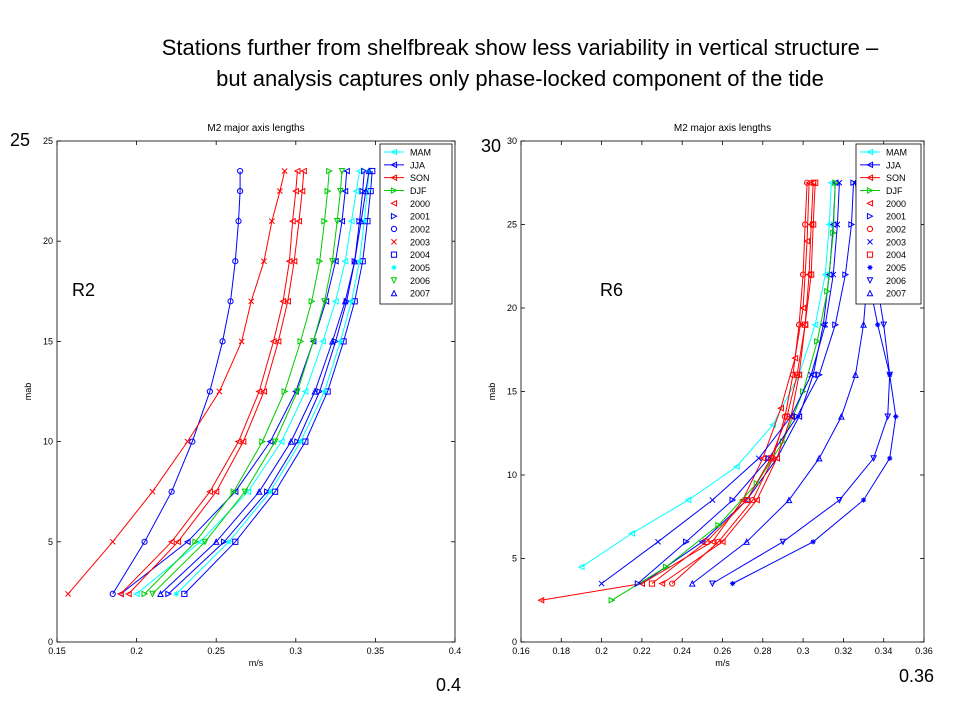 This screenshot has height=720, width=960. Describe the element at coordinates (896, 268) in the screenshot. I see `legend-label: 2005` at that location.